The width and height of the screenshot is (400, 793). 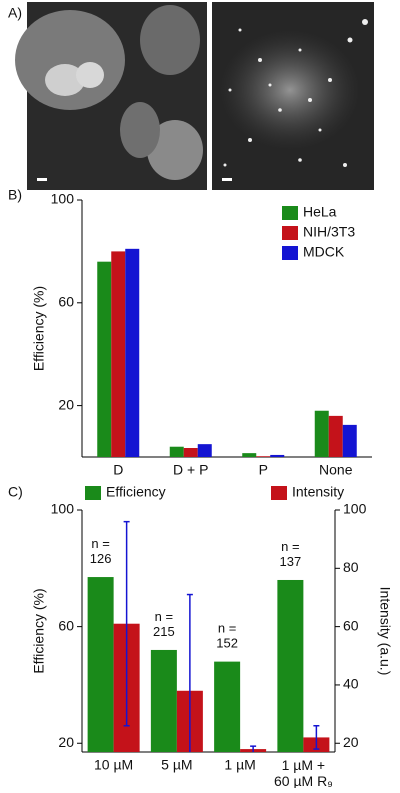 I want to click on annotation: n = 137, so click(x=291, y=554).